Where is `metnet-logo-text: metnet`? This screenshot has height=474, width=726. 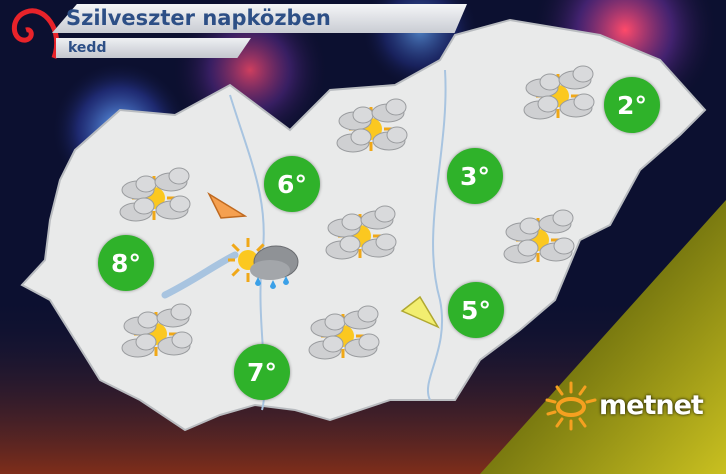
metnet-logo-text: metnet is located at coordinates (651, 405).